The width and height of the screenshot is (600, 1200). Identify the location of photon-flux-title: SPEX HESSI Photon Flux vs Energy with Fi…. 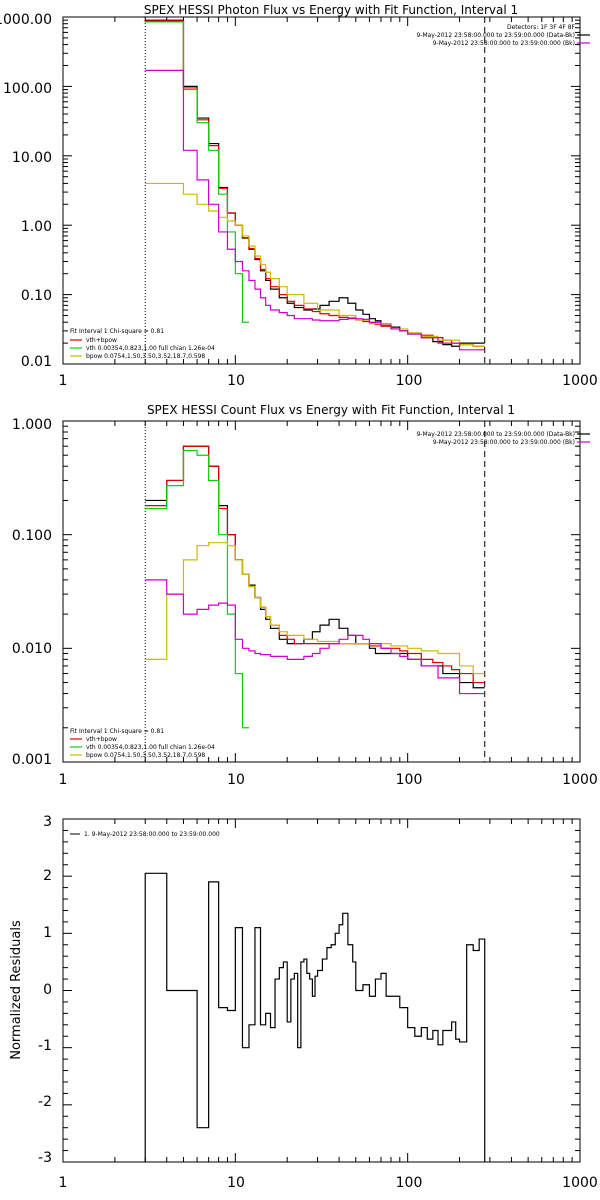
(331, 10).